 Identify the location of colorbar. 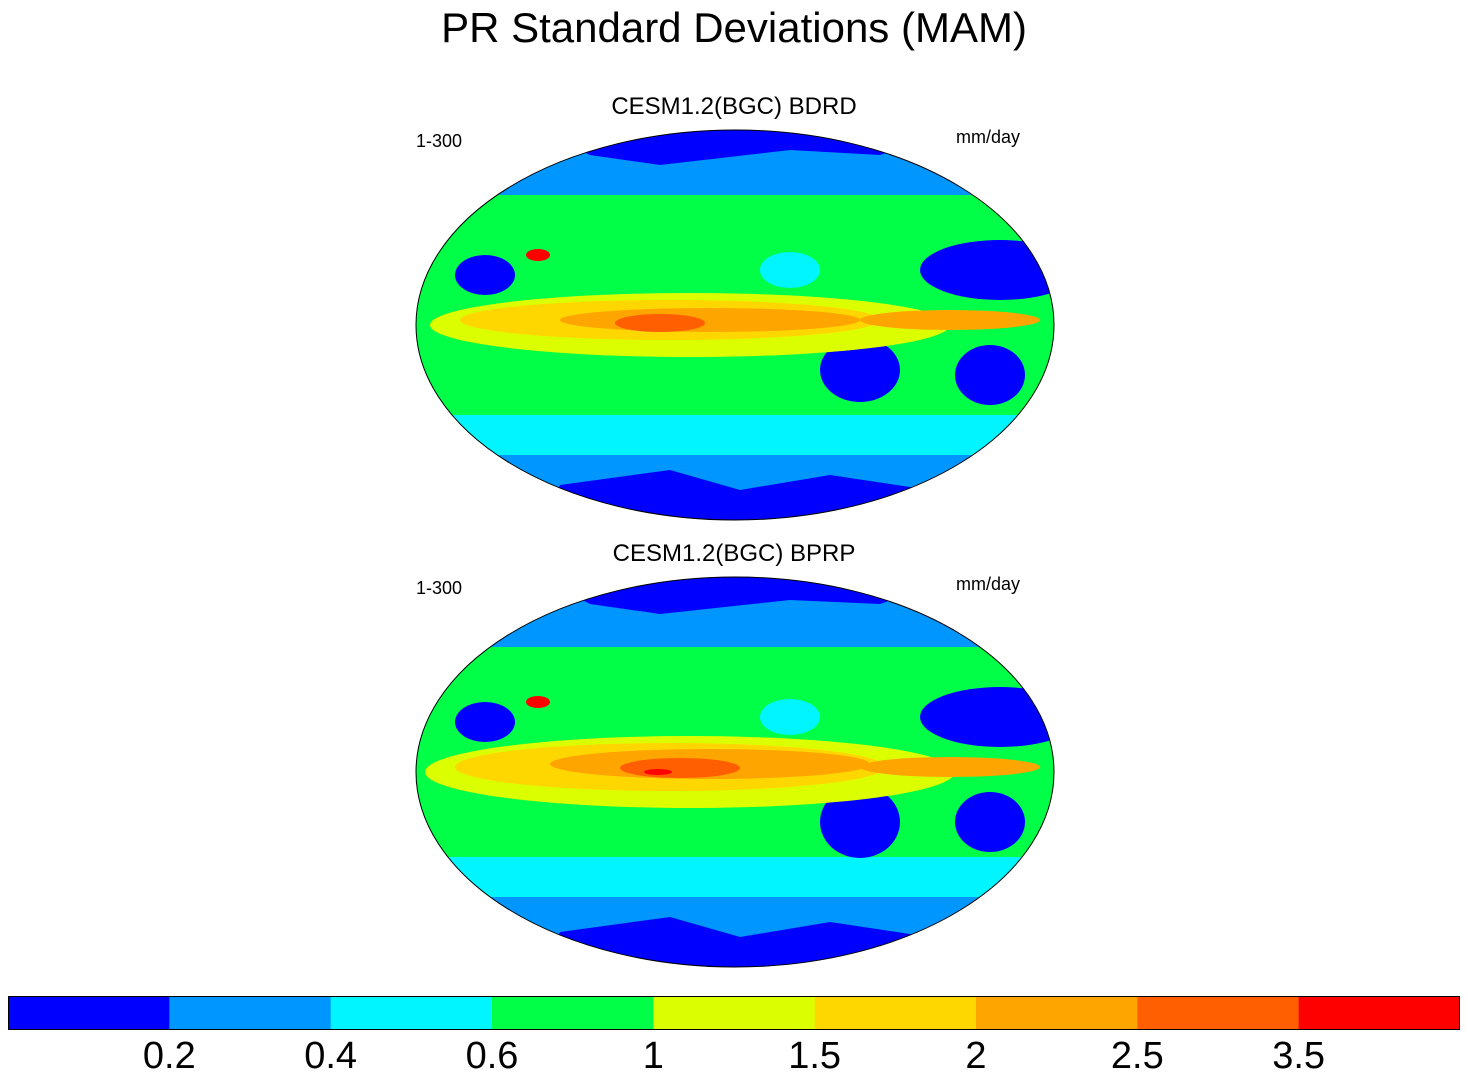
(734, 1013).